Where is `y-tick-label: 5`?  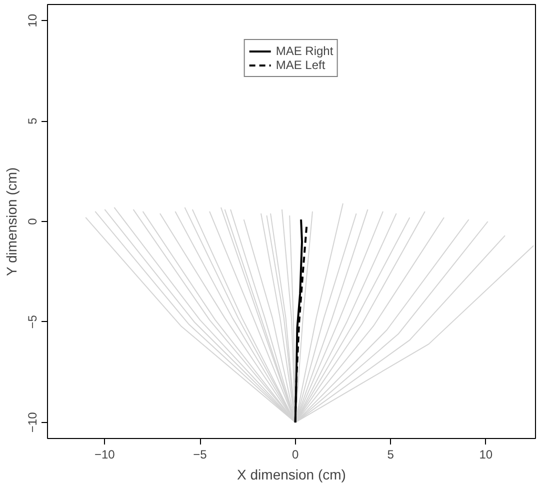 y-tick-label: 5 is located at coordinates (33, 120).